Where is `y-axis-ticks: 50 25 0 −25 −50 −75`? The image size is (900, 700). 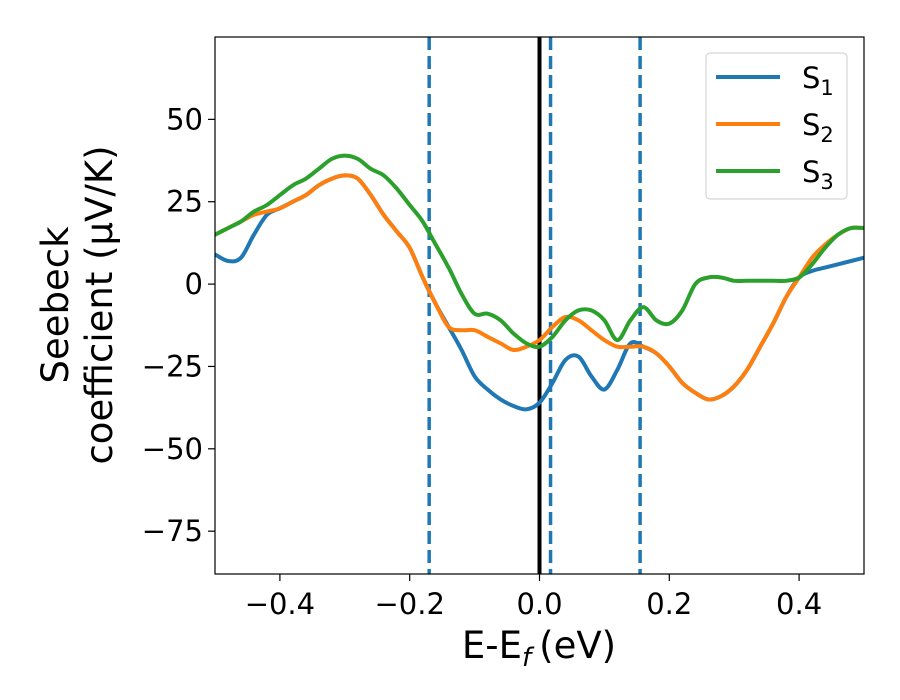 y-axis-ticks: 50 25 0 −25 −50 −75 is located at coordinates (178, 325).